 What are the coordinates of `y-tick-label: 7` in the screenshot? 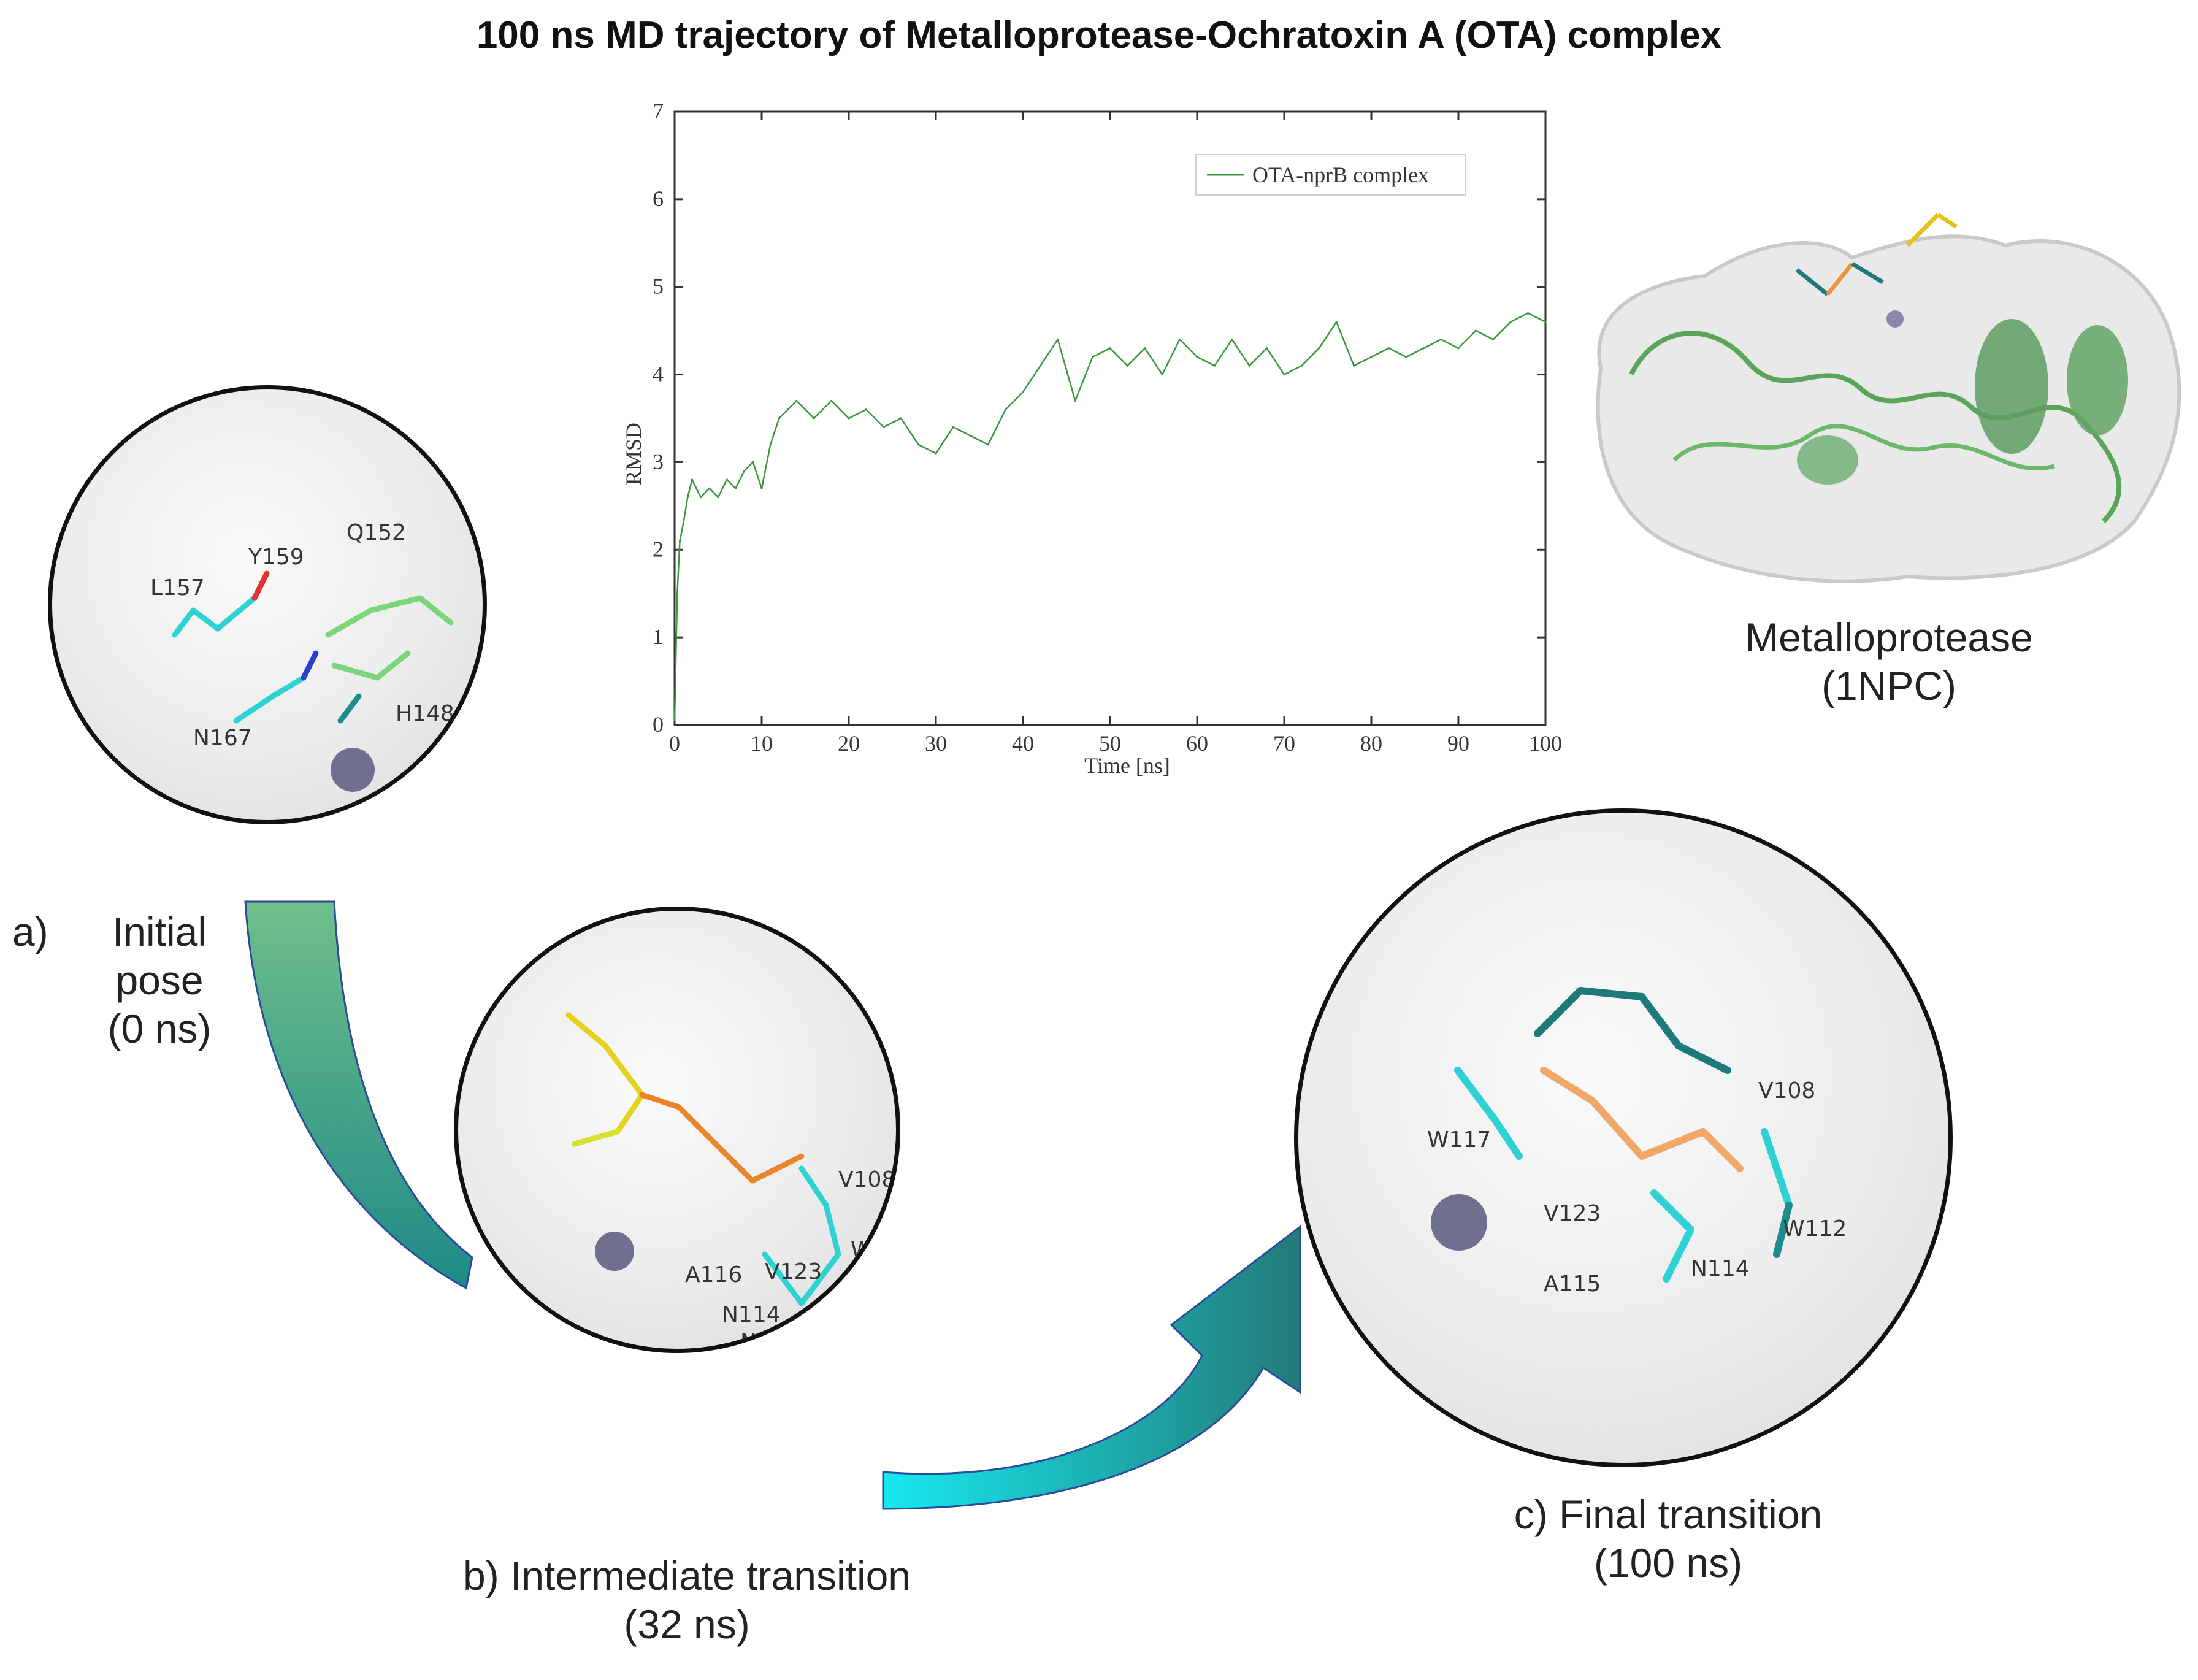 It's located at (658, 111).